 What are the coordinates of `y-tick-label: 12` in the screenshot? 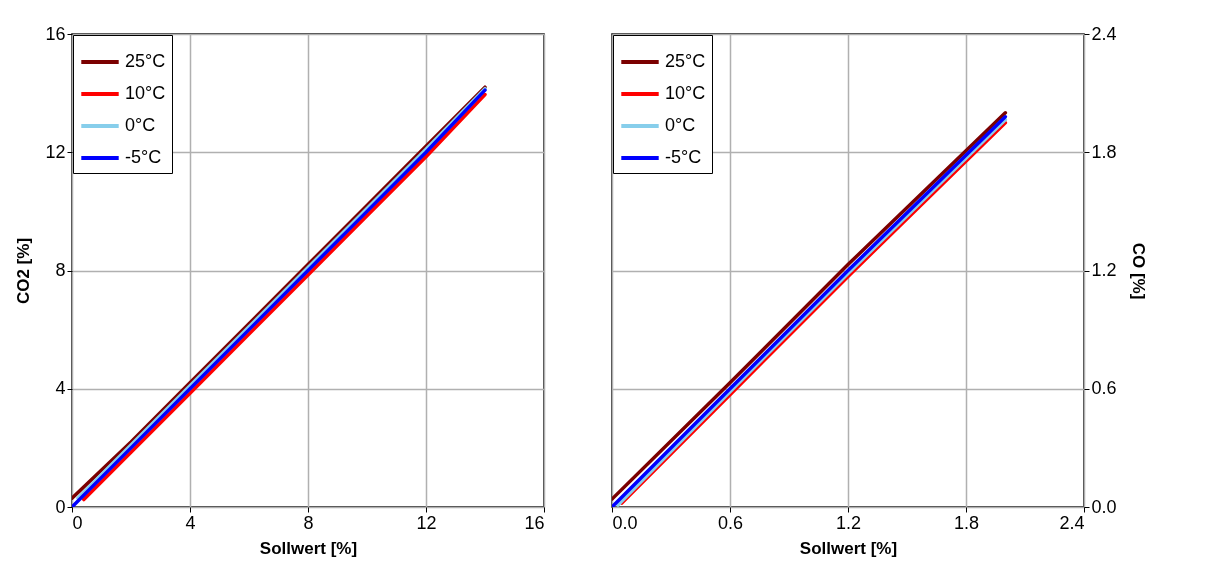 It's located at (55, 151).